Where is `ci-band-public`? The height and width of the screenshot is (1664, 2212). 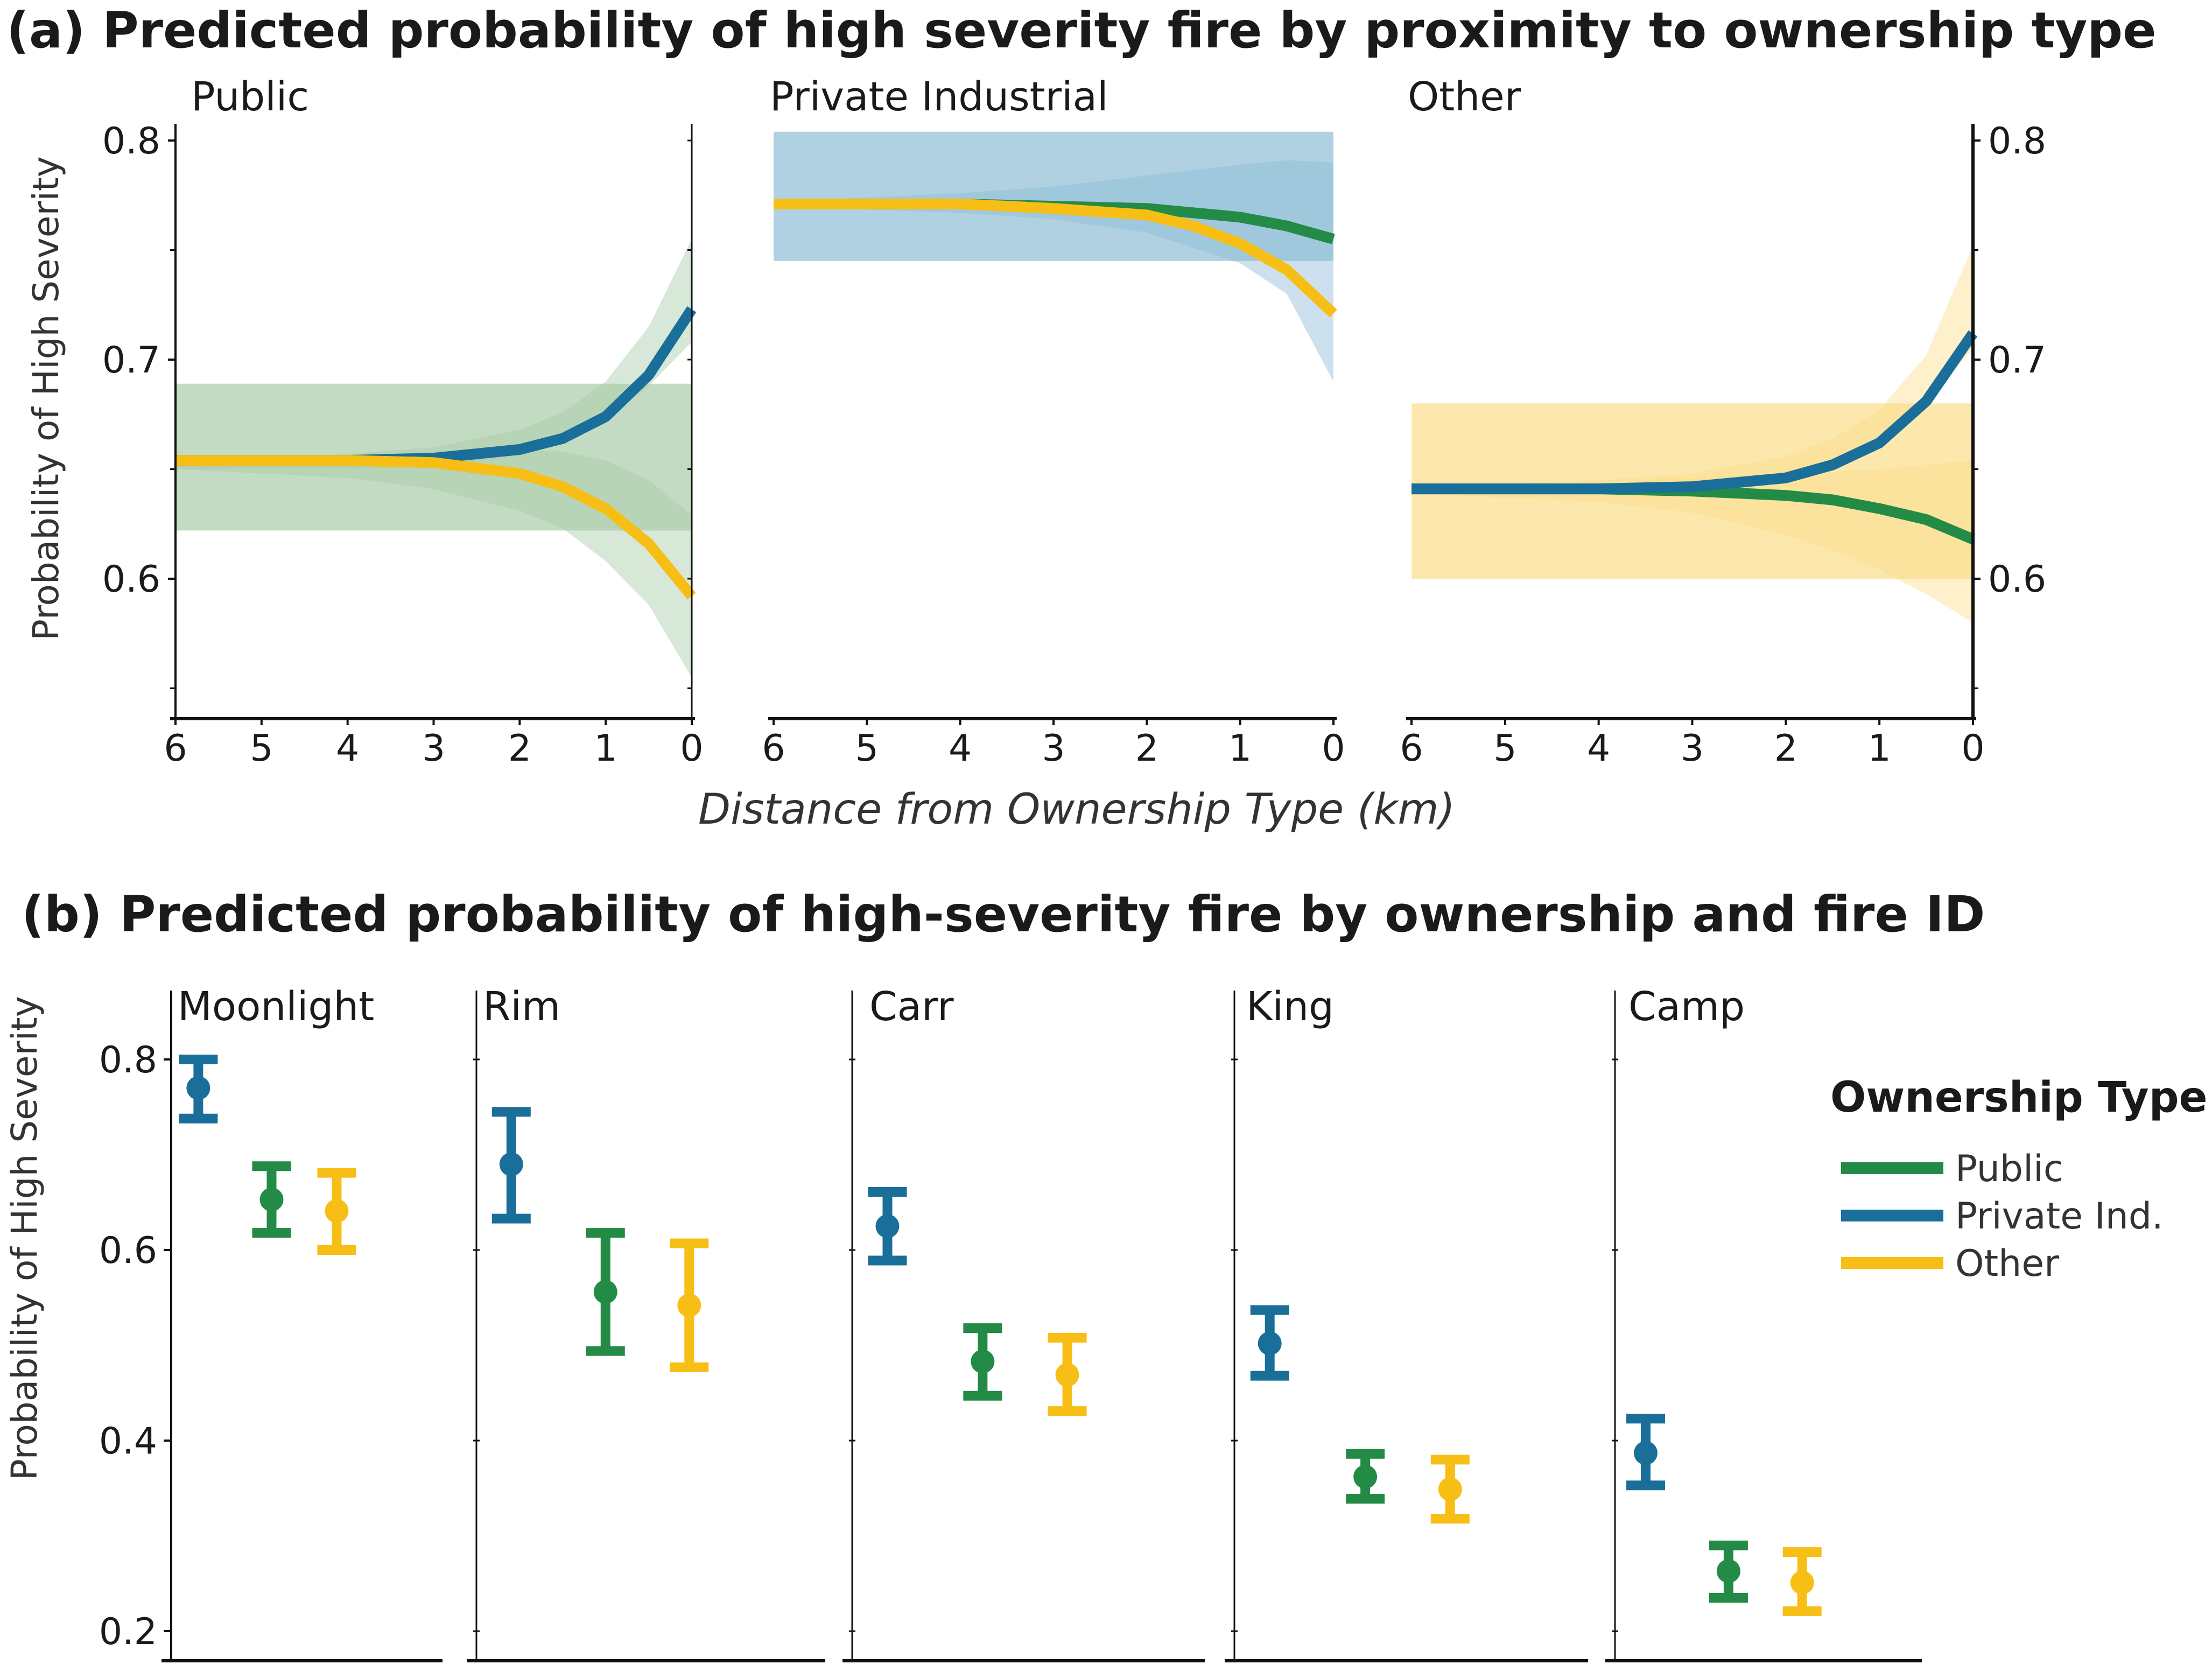 ci-band-public is located at coordinates (433, 563).